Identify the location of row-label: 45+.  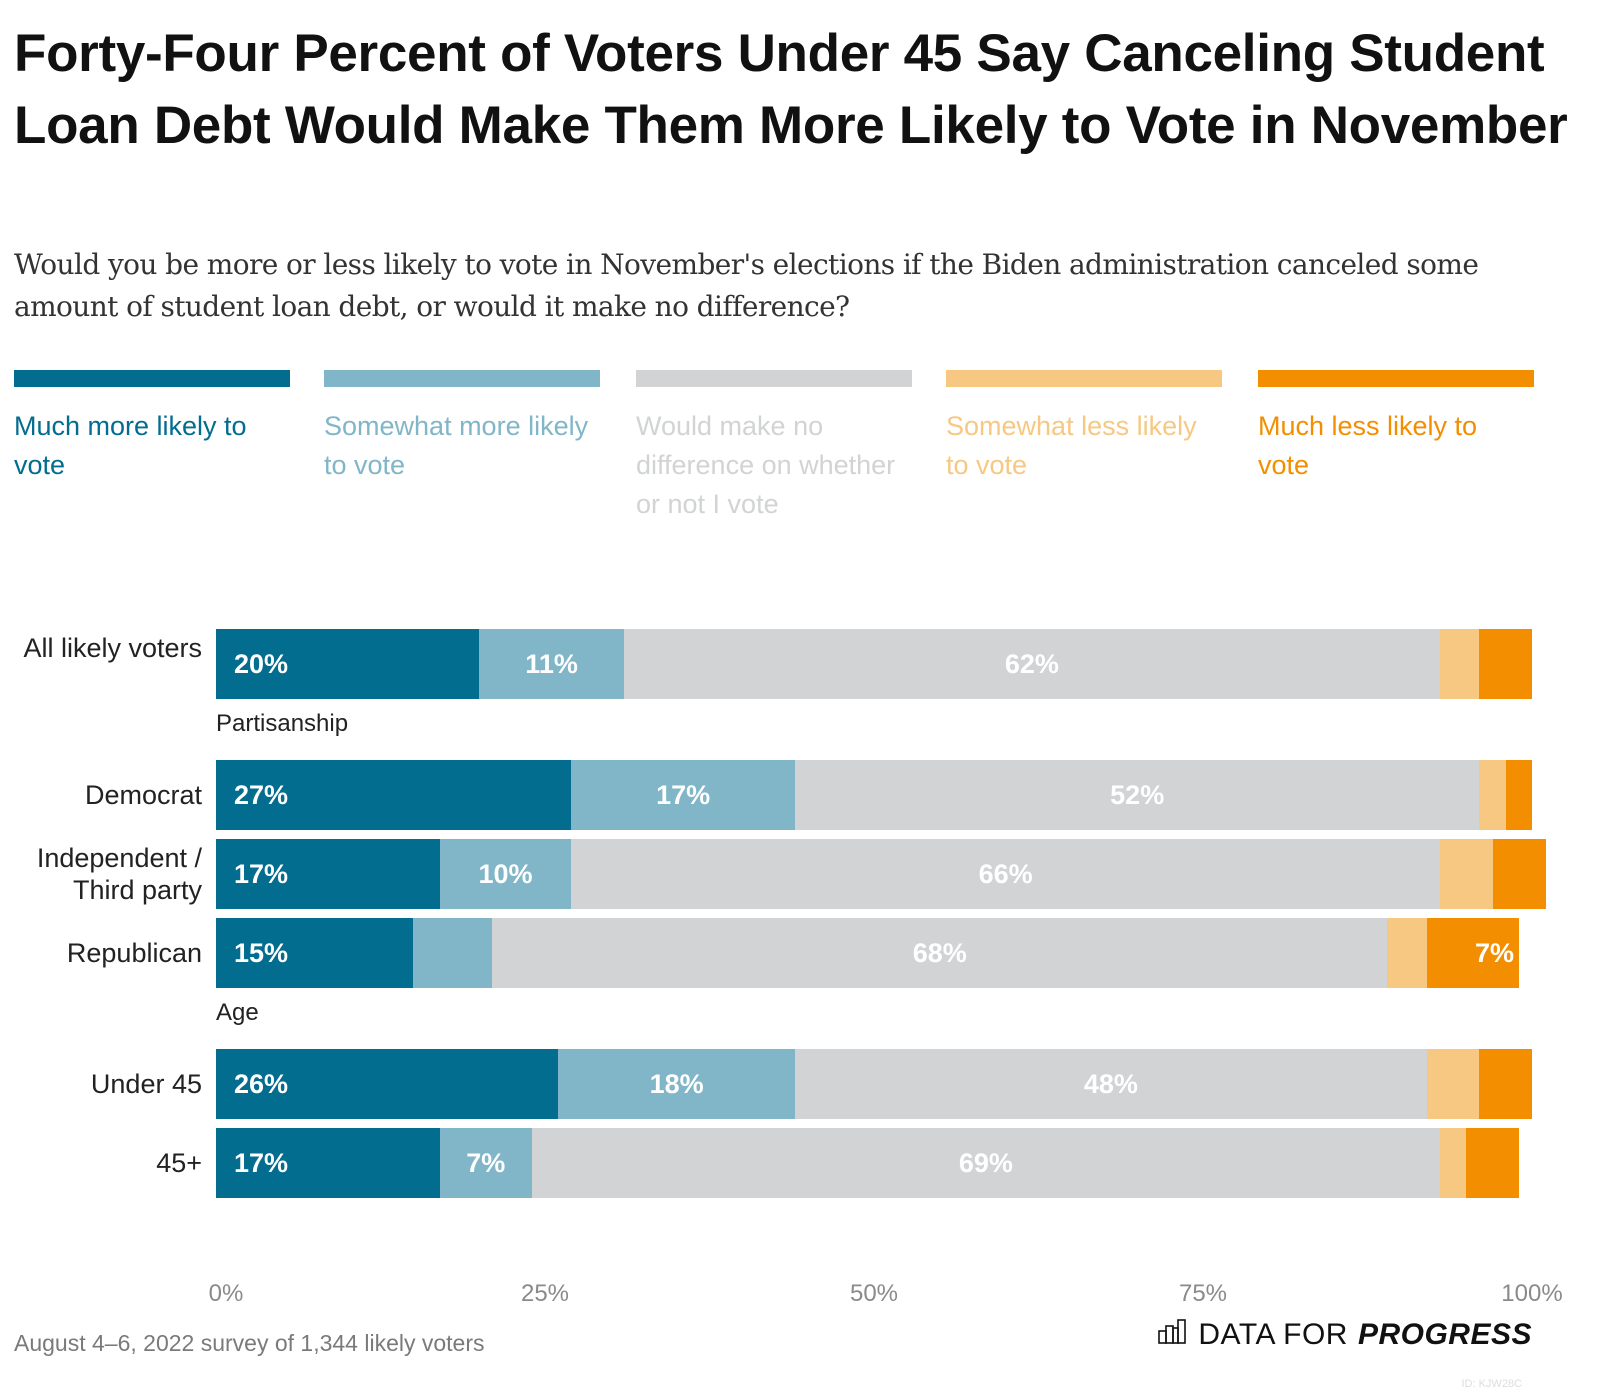
(179, 1163).